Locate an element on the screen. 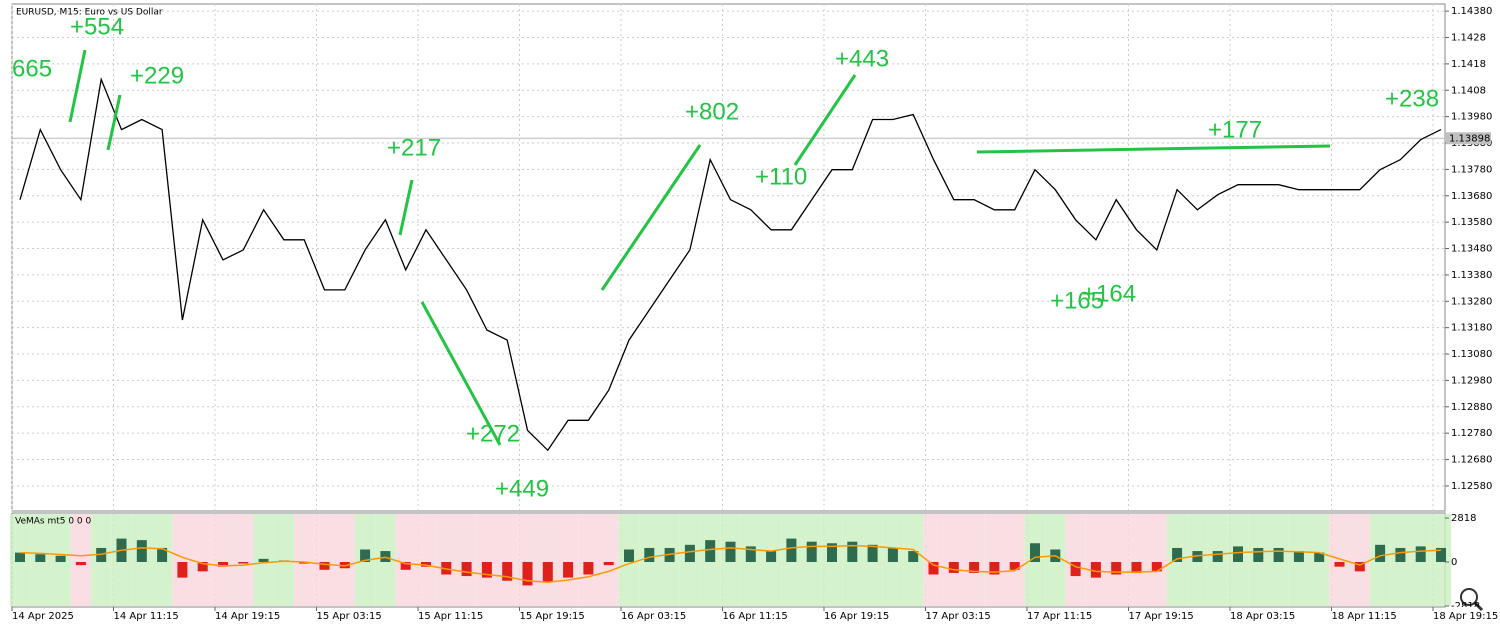 The height and width of the screenshot is (630, 1500). y-tick-label: 1.1408 is located at coordinates (1468, 90).